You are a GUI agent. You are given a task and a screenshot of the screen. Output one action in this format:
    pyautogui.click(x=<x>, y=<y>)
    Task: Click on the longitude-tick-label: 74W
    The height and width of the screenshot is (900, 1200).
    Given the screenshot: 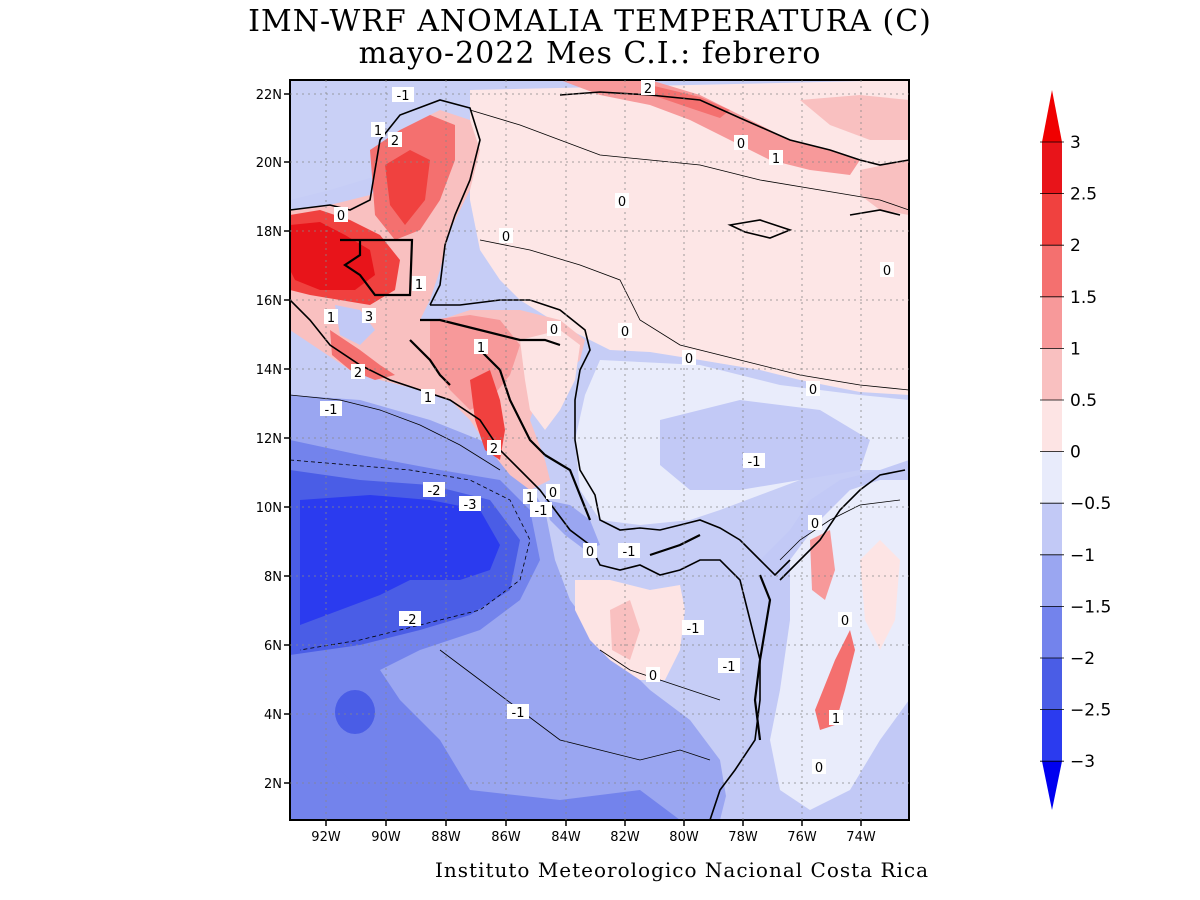 What is the action you would take?
    pyautogui.click(x=861, y=837)
    